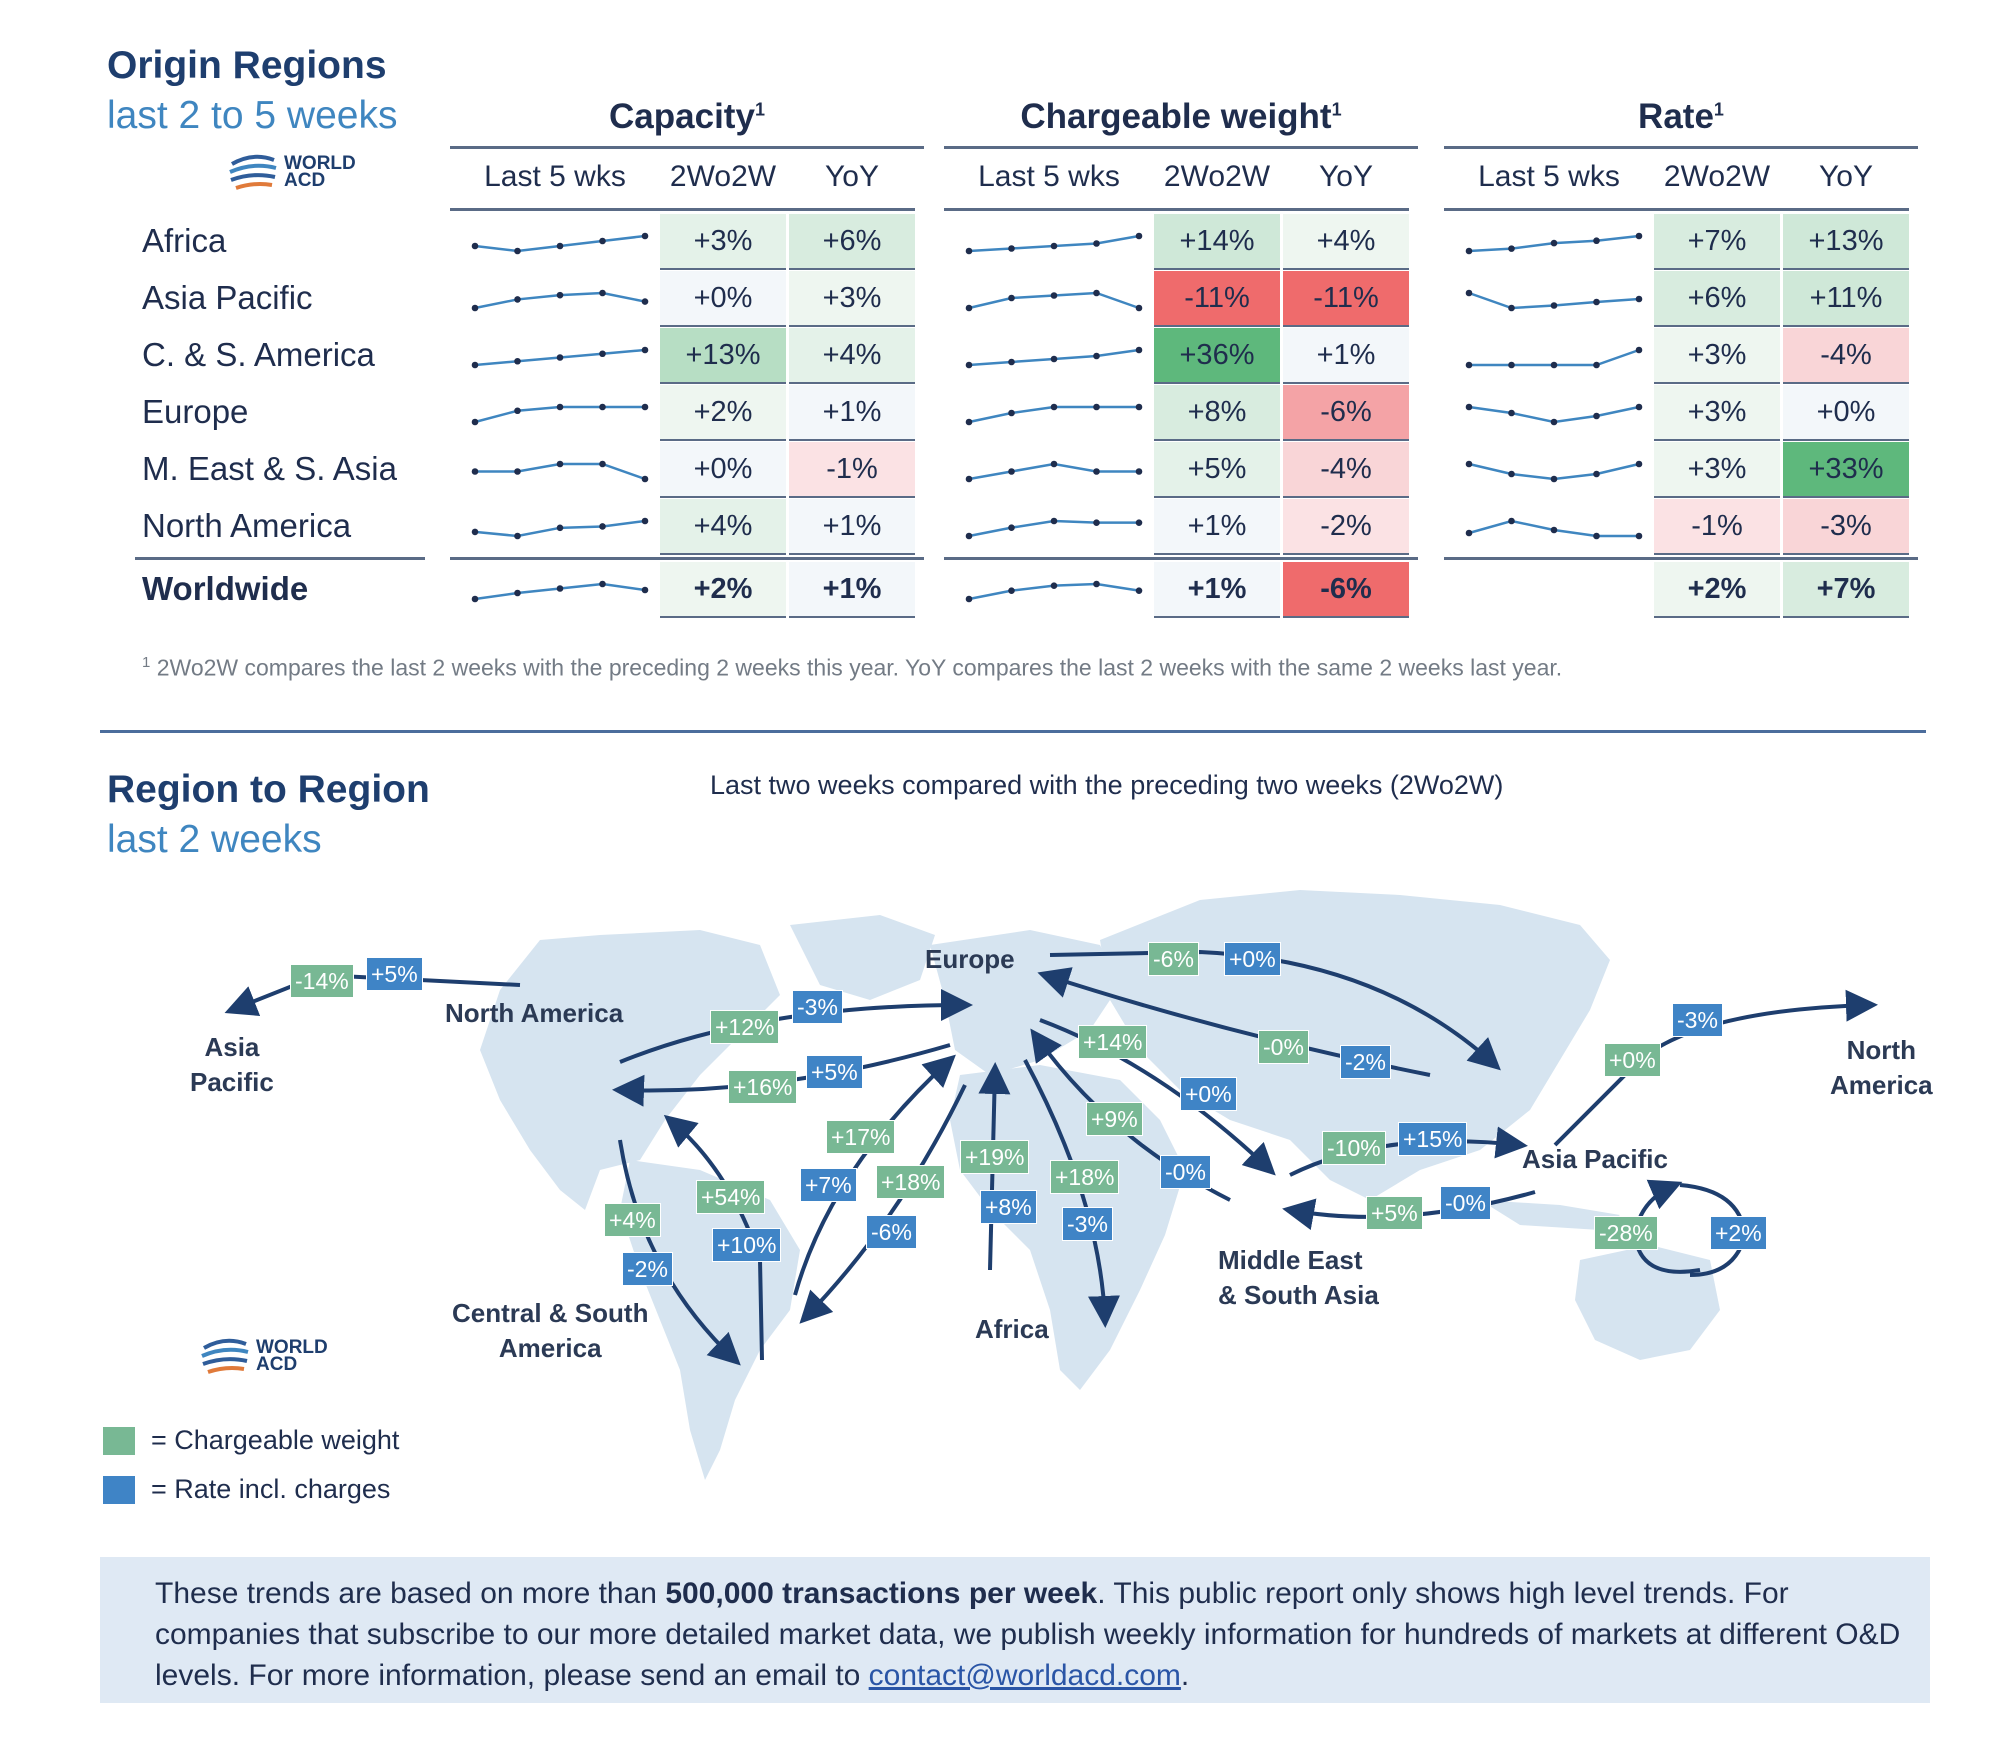  Describe the element at coordinates (292, 172) in the screenshot. I see `worldacd-logo: WORLD ACD` at that location.